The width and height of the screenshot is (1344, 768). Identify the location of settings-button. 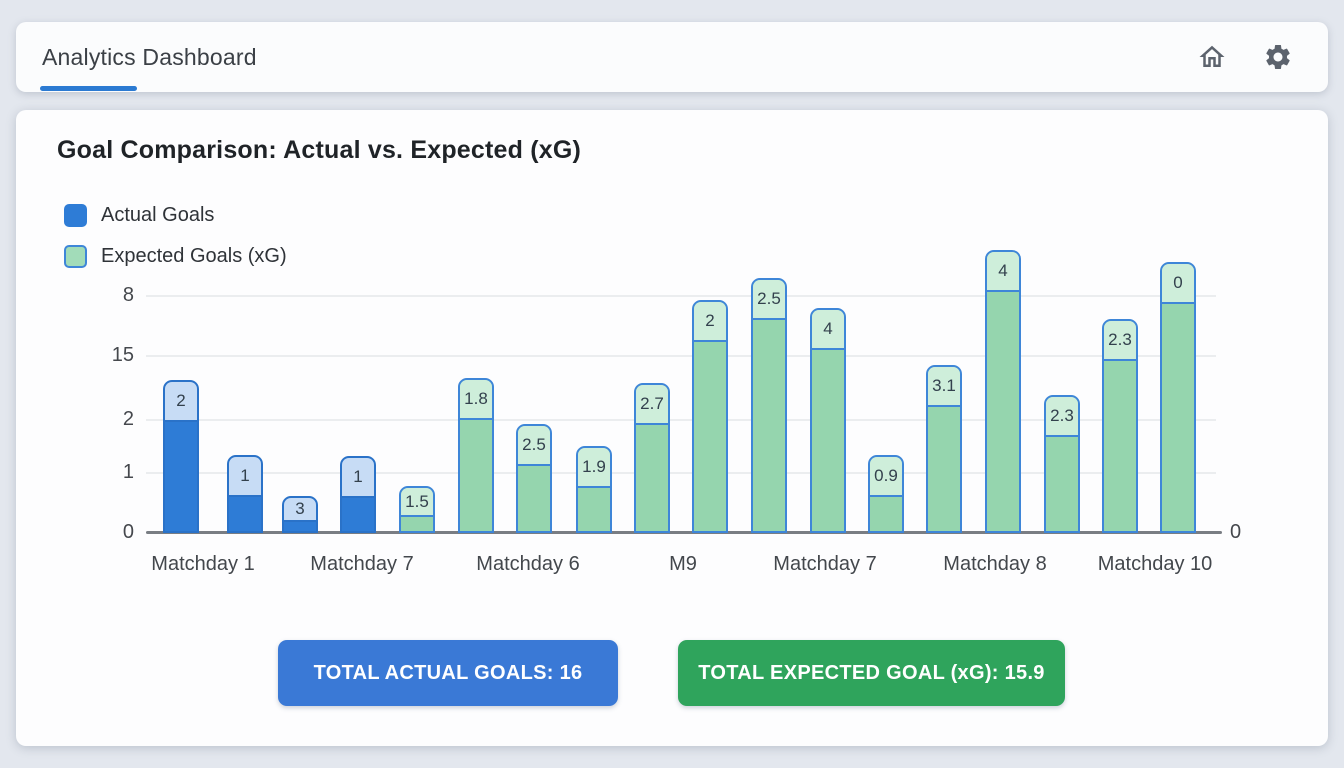
(1278, 57).